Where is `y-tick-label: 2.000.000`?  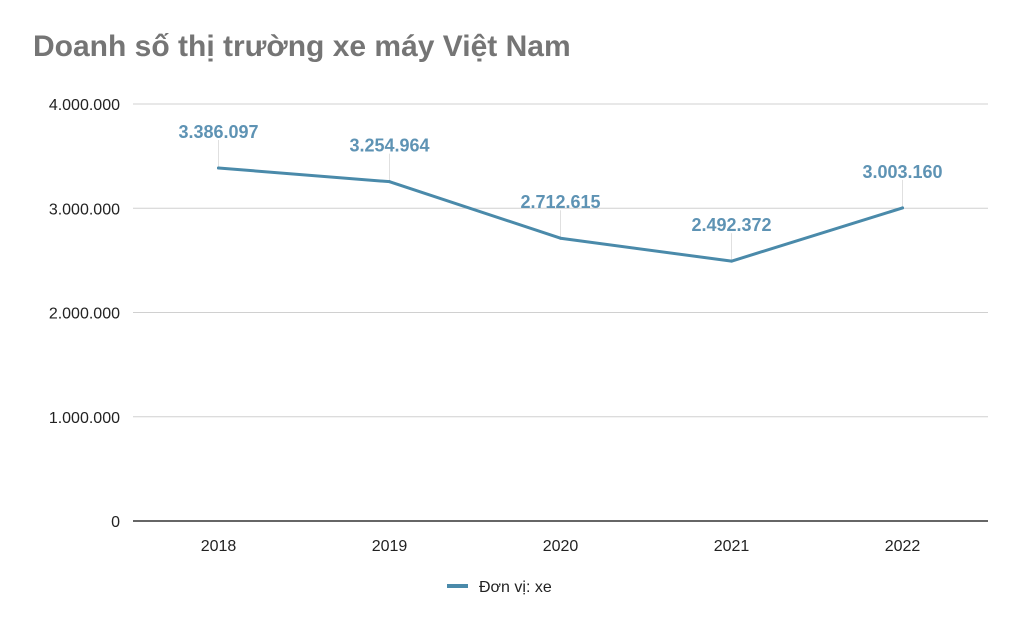 y-tick-label: 2.000.000 is located at coordinates (84, 314).